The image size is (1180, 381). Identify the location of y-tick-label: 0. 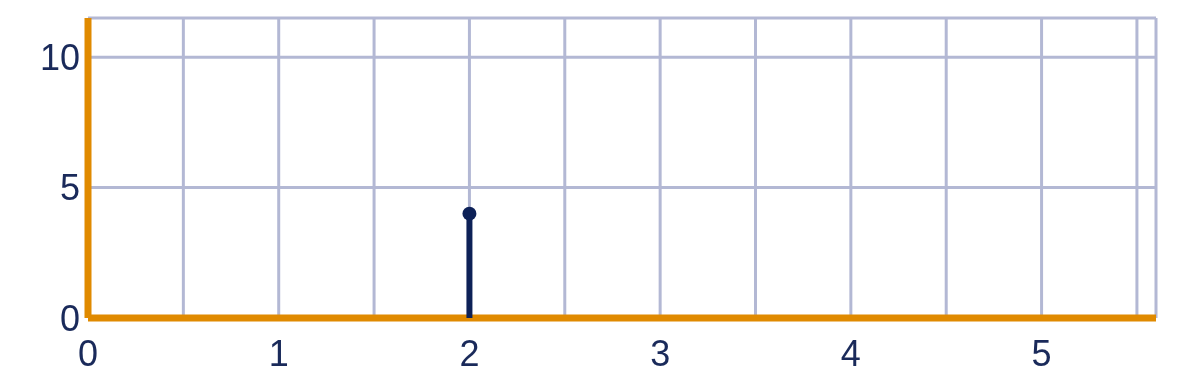
(69, 318).